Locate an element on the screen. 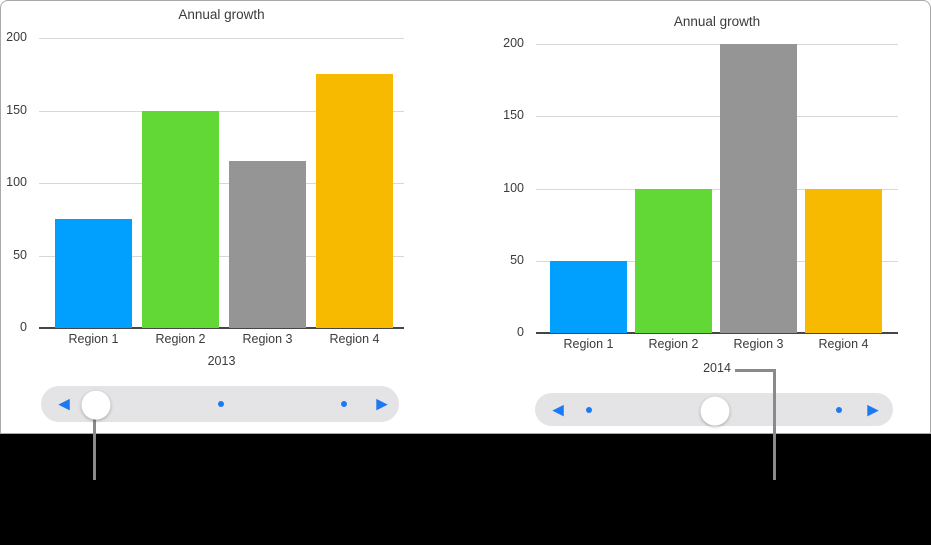 The image size is (931, 545). x-axis-title: 2014 is located at coordinates (717, 368).